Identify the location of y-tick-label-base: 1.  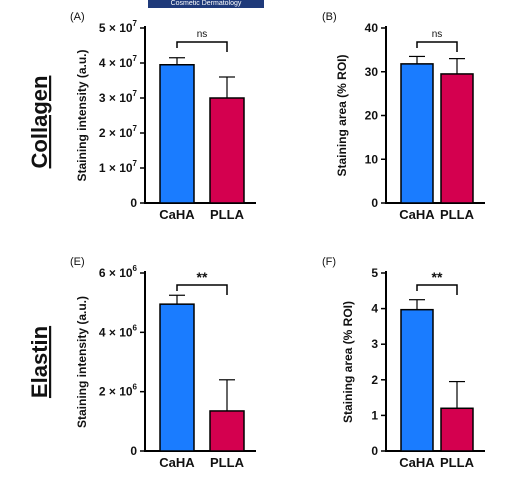
(374, 415).